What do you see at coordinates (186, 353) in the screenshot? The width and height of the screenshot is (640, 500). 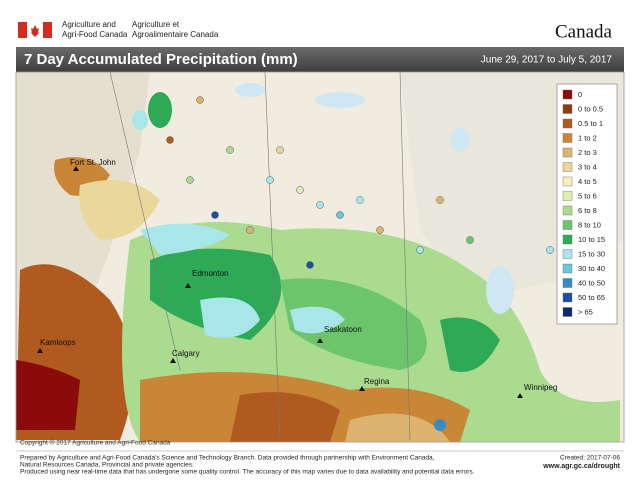 I see `city-label: Calgary` at bounding box center [186, 353].